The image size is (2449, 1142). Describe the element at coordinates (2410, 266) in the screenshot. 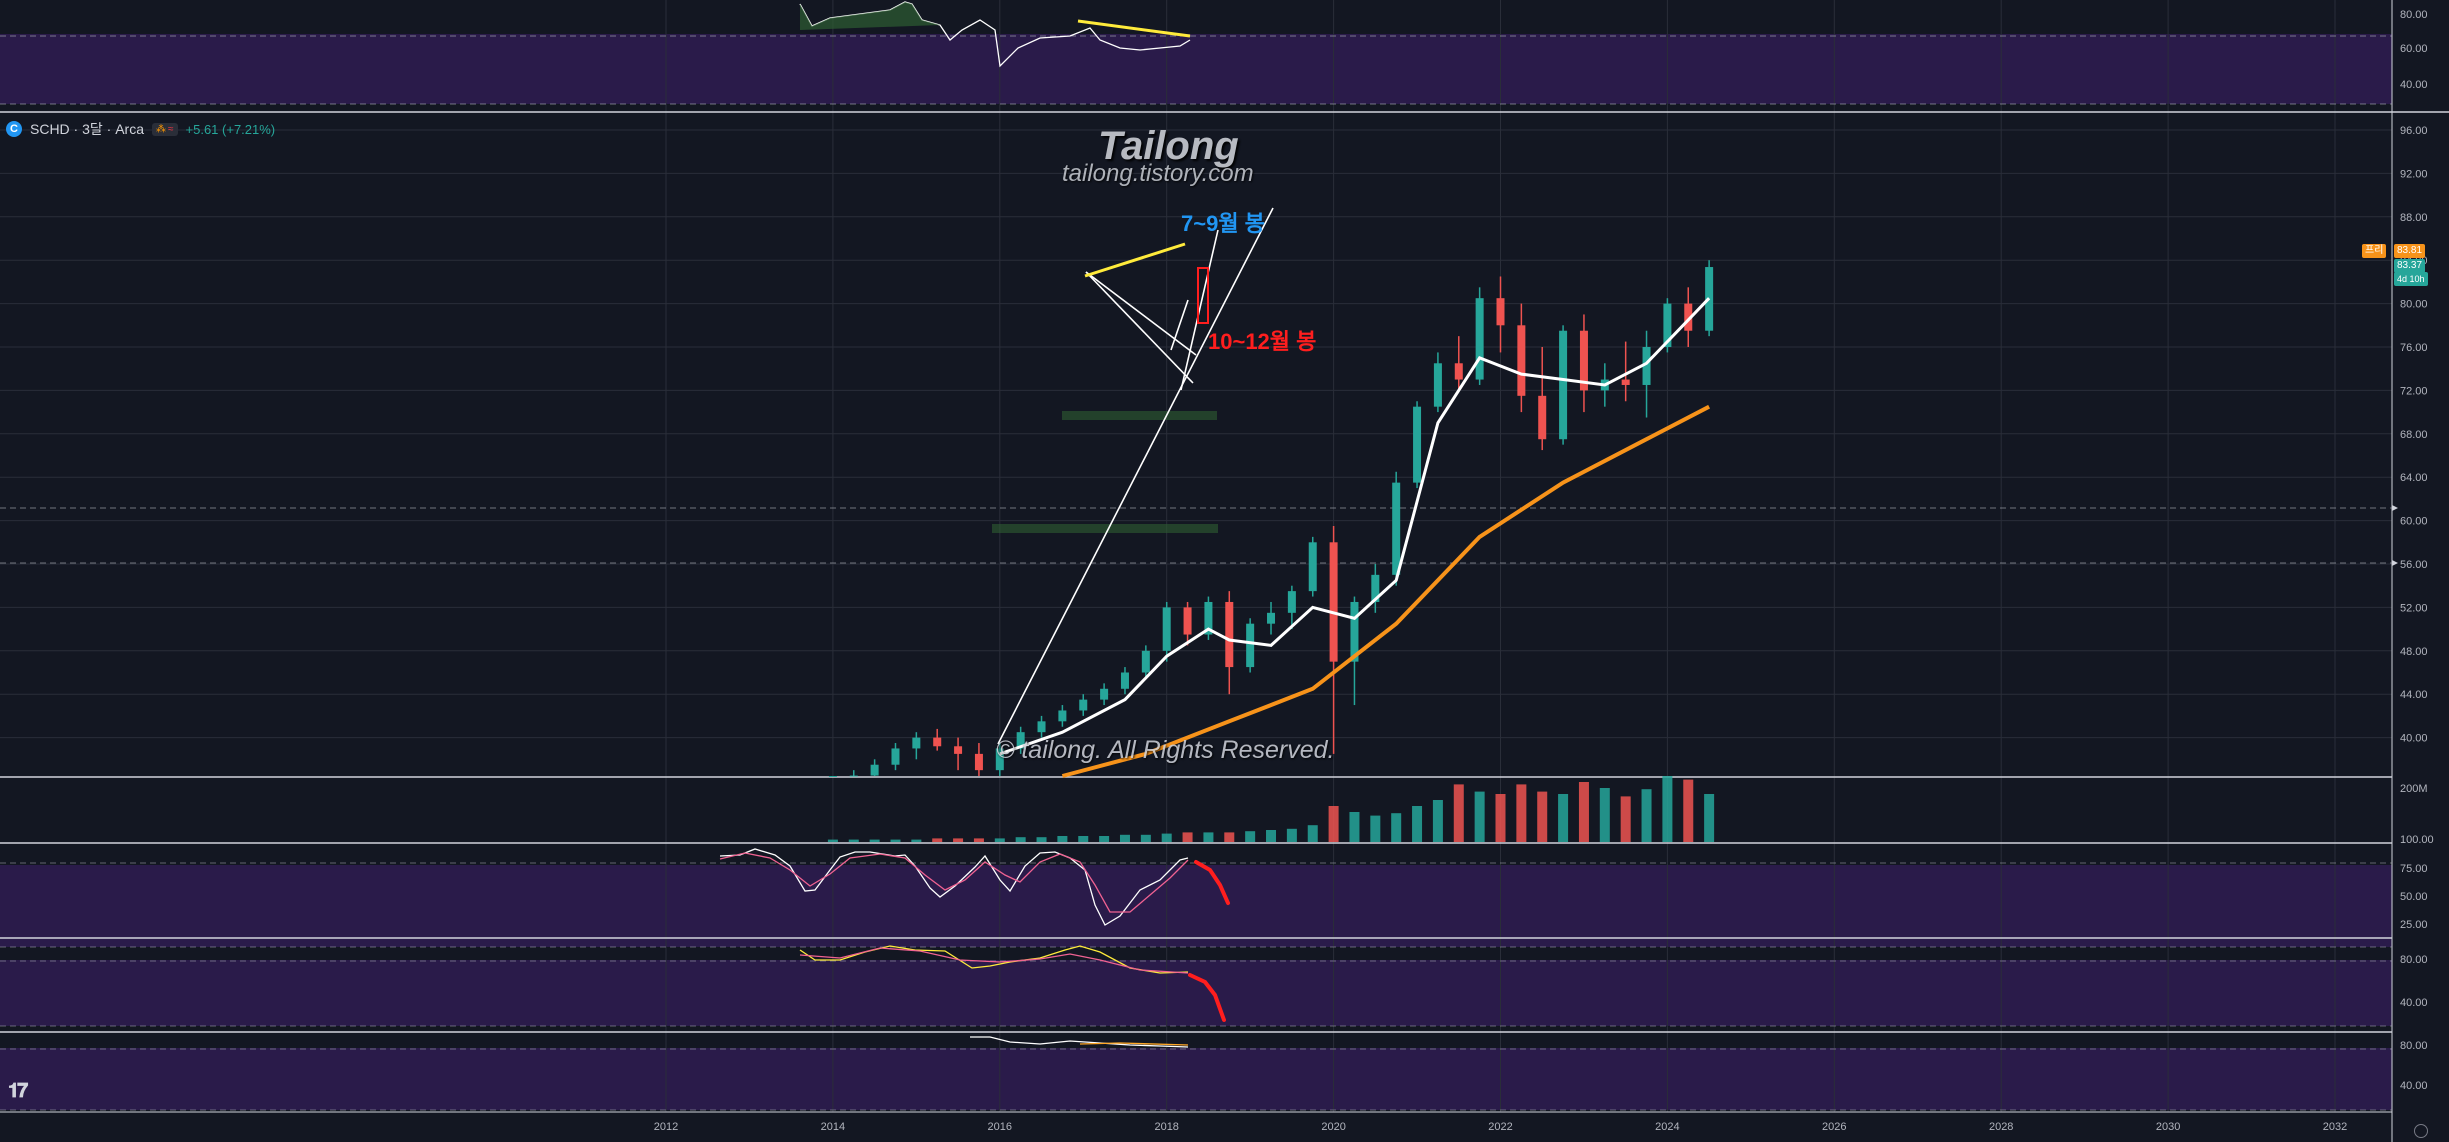

I see `last-price-tag: 83.37` at that location.